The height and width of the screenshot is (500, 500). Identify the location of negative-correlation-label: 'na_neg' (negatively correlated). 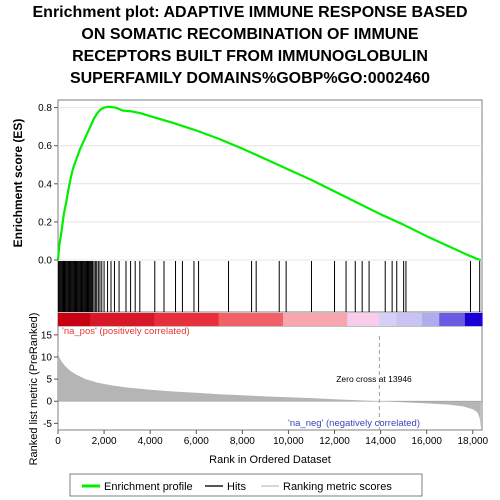
(354, 423).